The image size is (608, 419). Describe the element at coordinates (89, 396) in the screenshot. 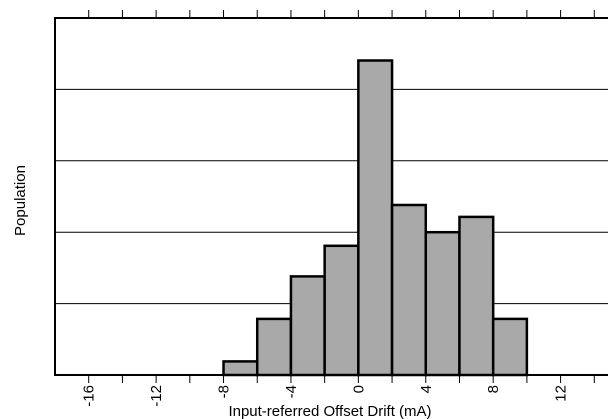

I see `x-tick-label: -16` at that location.